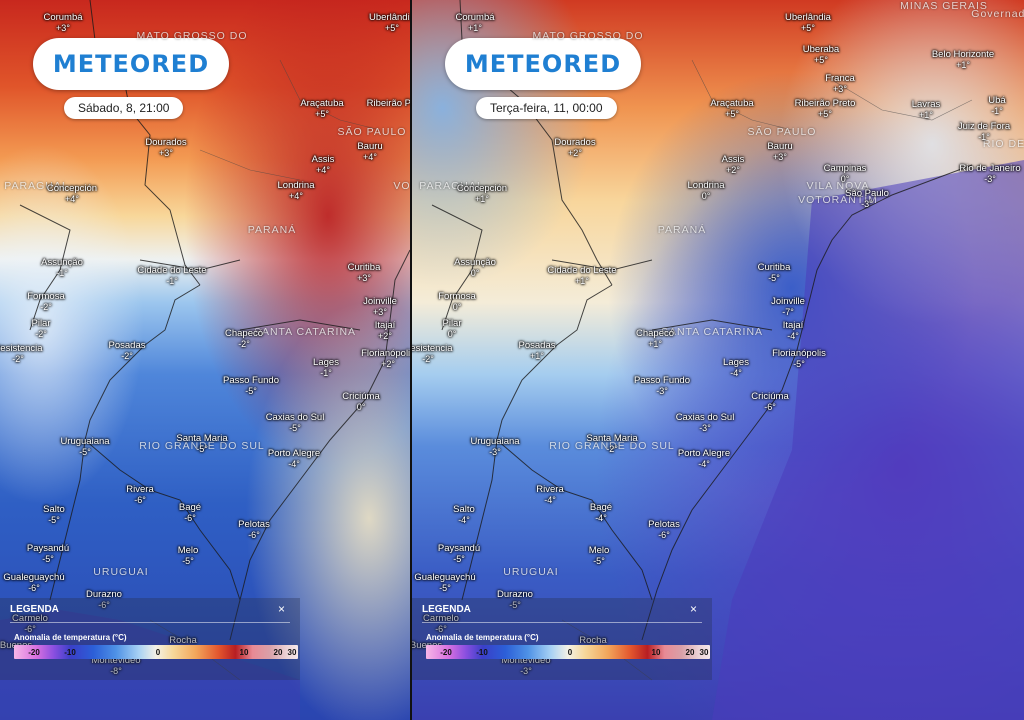 The width and height of the screenshot is (1024, 720). I want to click on region-label: URUGUAI, so click(531, 572).